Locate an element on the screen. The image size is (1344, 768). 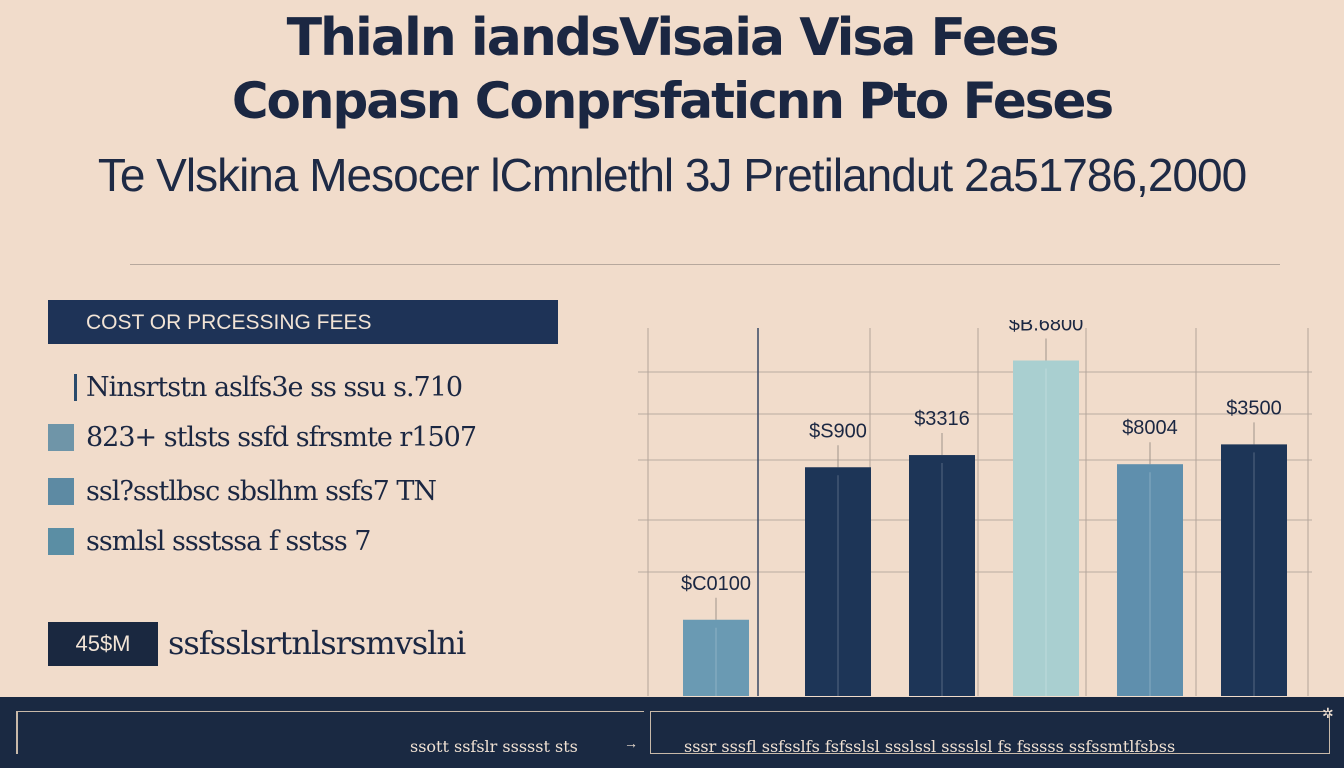
footer-left-text: ssott ssfslr ssssst sts is located at coordinates (494, 746).